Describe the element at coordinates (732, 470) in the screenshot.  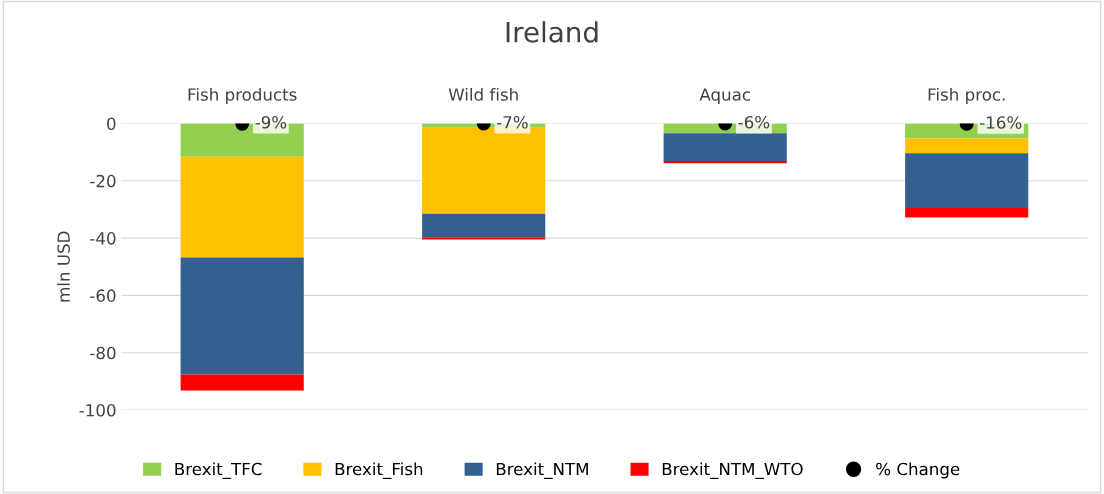
I see `legend-label: Brexit_NTM_WTO` at that location.